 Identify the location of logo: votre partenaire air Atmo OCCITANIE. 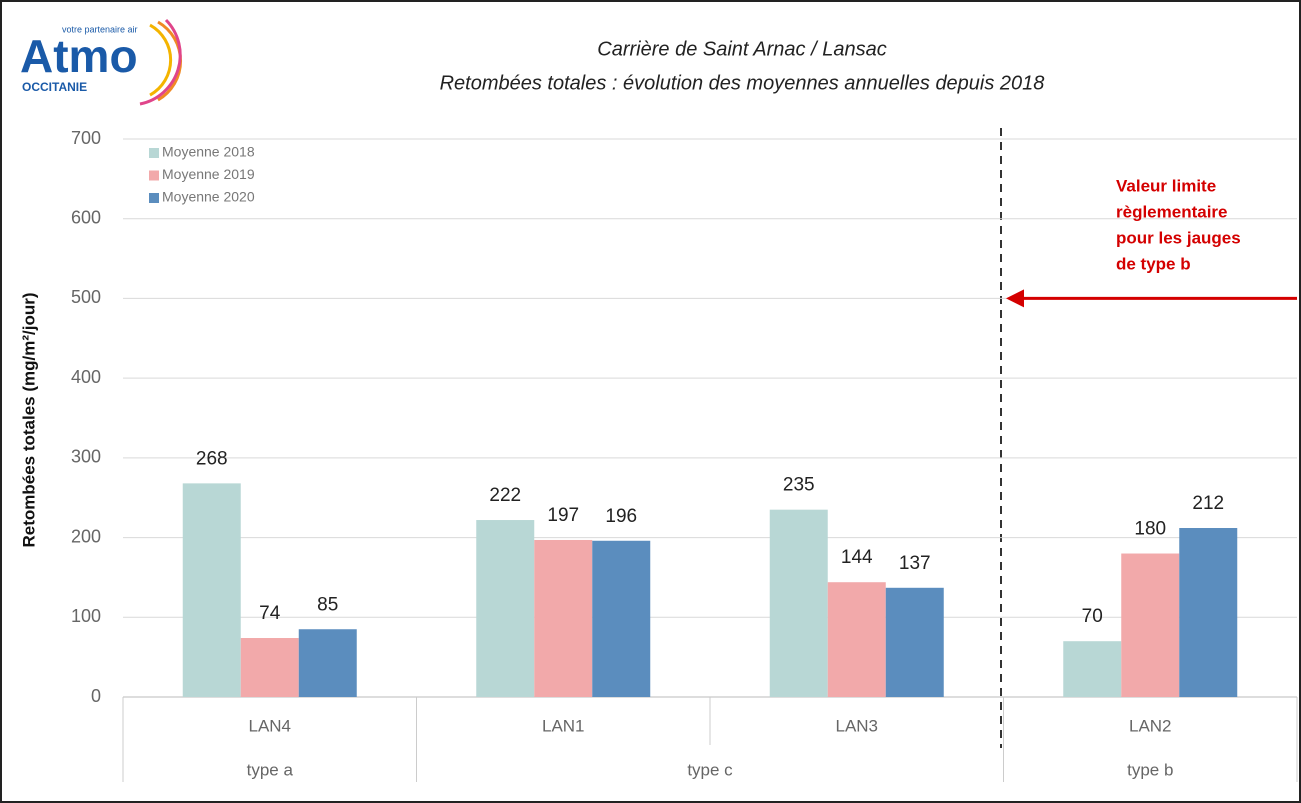
(101, 62).